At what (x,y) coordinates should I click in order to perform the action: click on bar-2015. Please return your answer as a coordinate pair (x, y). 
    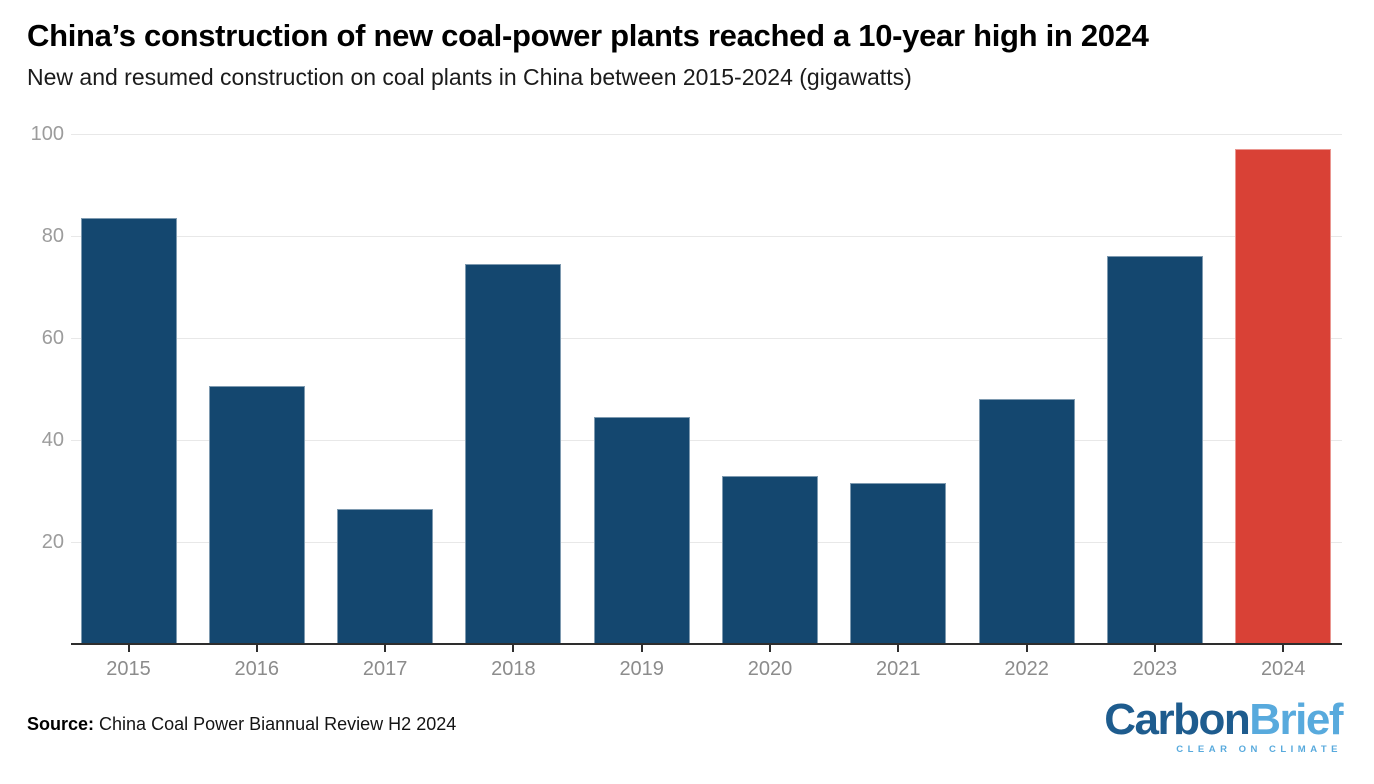
    Looking at the image, I should click on (128, 431).